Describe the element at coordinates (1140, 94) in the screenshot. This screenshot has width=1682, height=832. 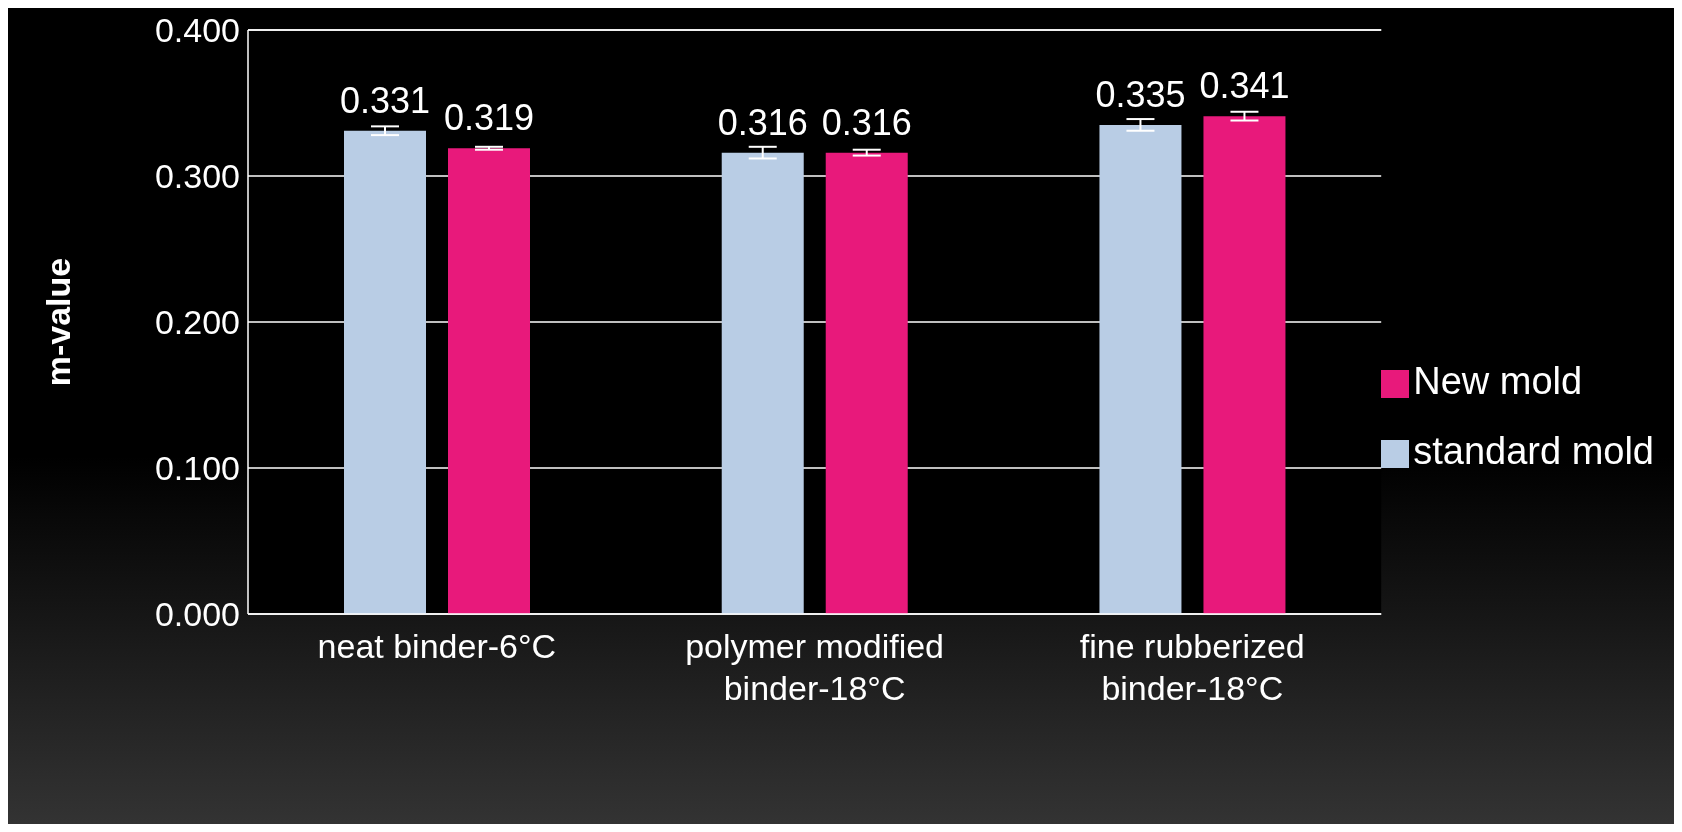
I see `data-label: 0.335` at that location.